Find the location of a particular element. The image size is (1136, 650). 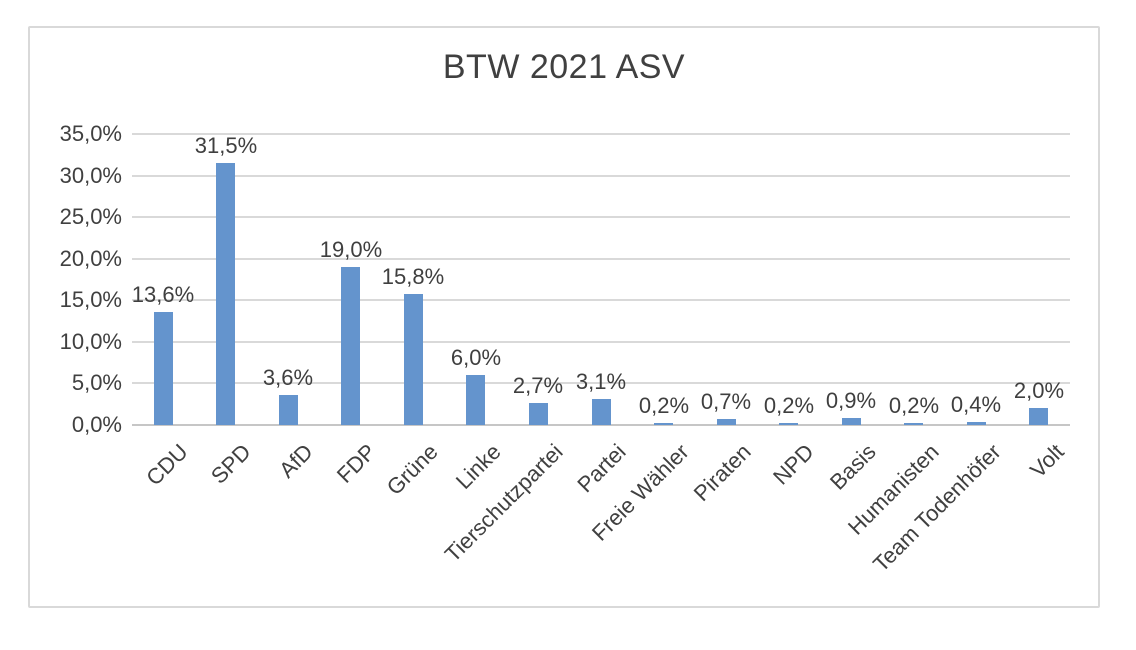

bar-spd is located at coordinates (225, 294).